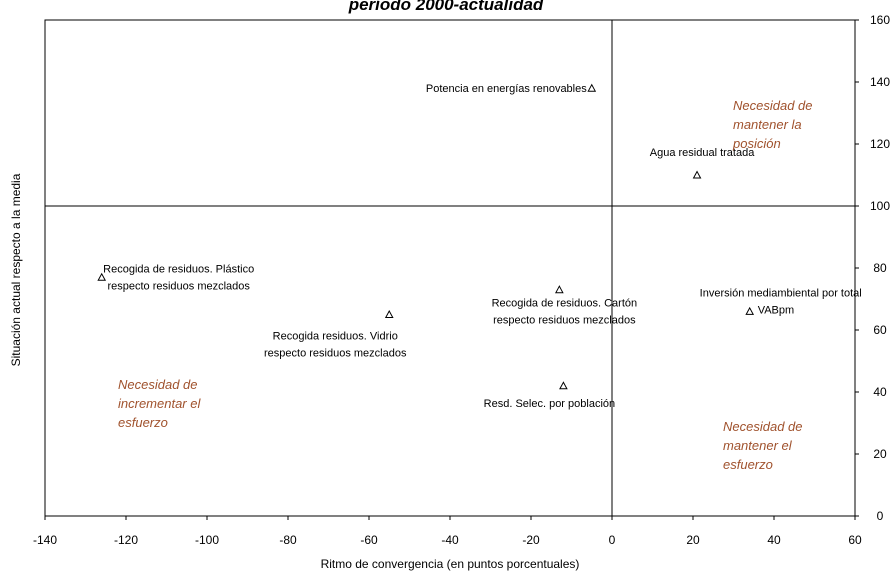 The width and height of the screenshot is (892, 571). Describe the element at coordinates (16, 269) in the screenshot. I see `y-axis-title: Situación actual respecto a la media` at that location.